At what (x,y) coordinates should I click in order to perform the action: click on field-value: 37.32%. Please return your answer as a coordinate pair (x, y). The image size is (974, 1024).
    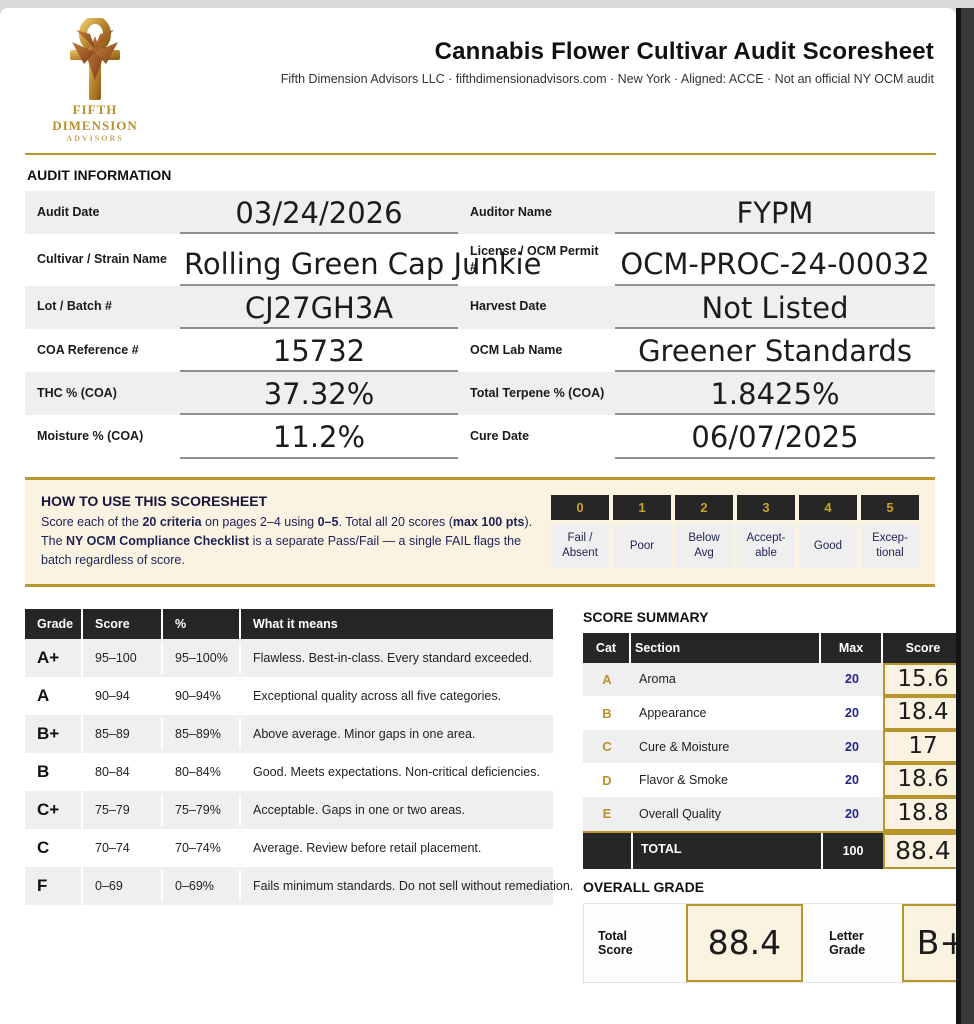
    Looking at the image, I should click on (319, 396).